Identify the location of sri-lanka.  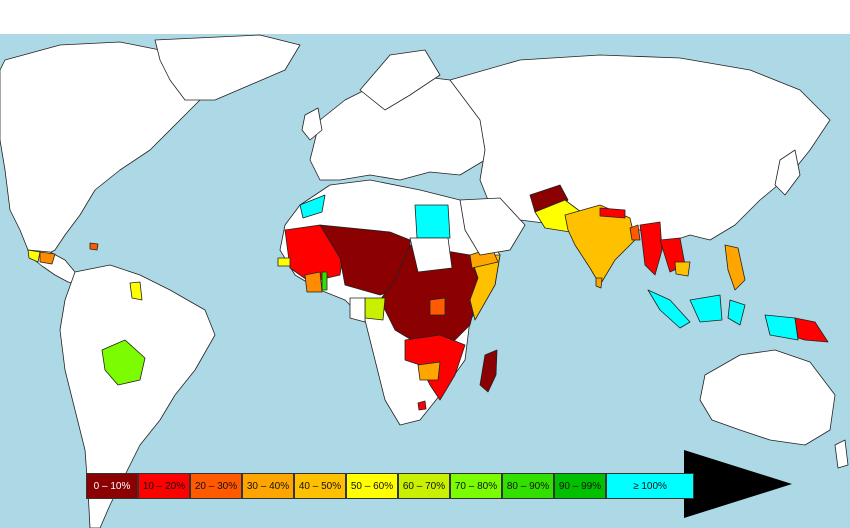
(599, 283).